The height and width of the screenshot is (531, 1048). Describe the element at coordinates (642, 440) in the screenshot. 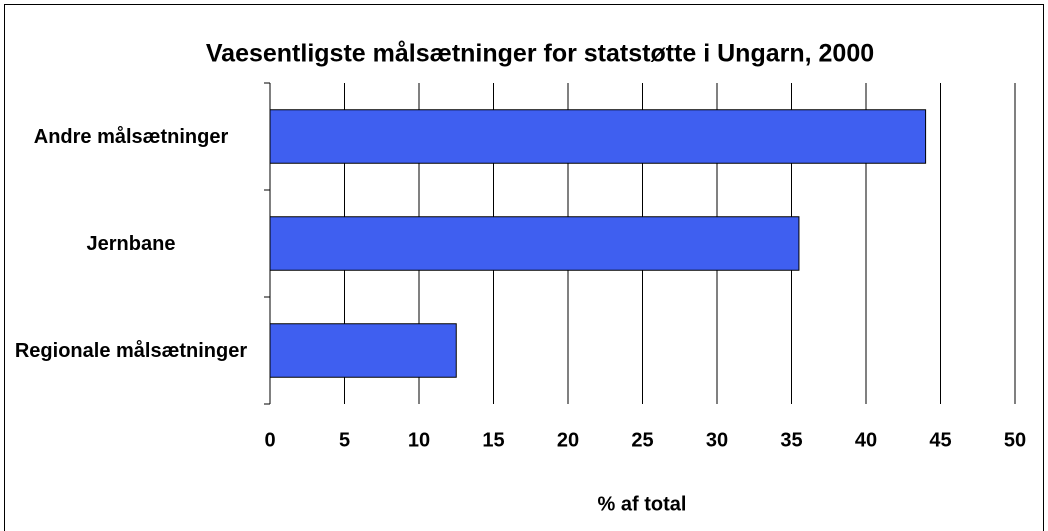

I see `x-tick-label: 25` at that location.